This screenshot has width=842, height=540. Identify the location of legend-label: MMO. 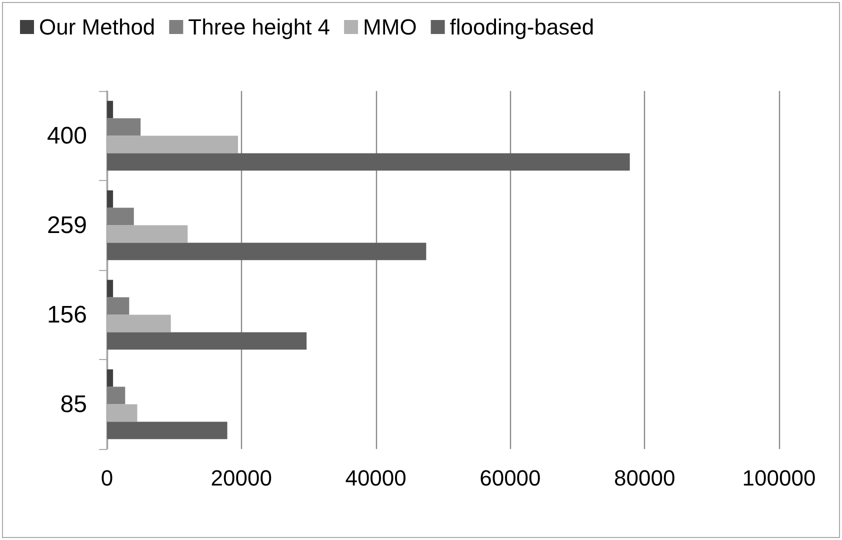
(390, 27).